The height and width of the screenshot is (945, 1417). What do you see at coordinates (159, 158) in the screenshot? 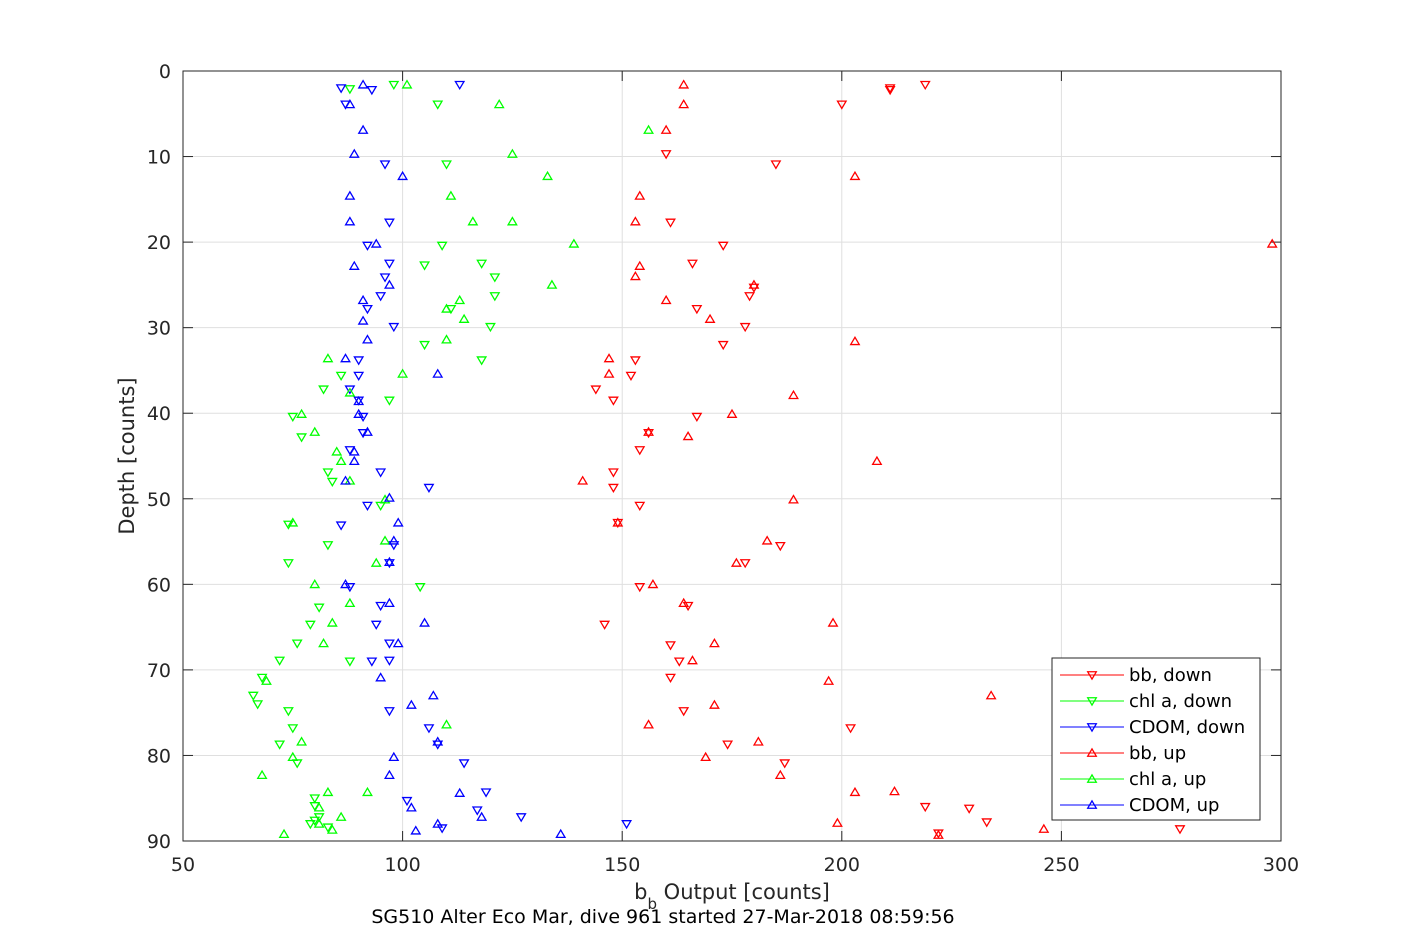
I see `y-tick-label: 10` at bounding box center [159, 158].